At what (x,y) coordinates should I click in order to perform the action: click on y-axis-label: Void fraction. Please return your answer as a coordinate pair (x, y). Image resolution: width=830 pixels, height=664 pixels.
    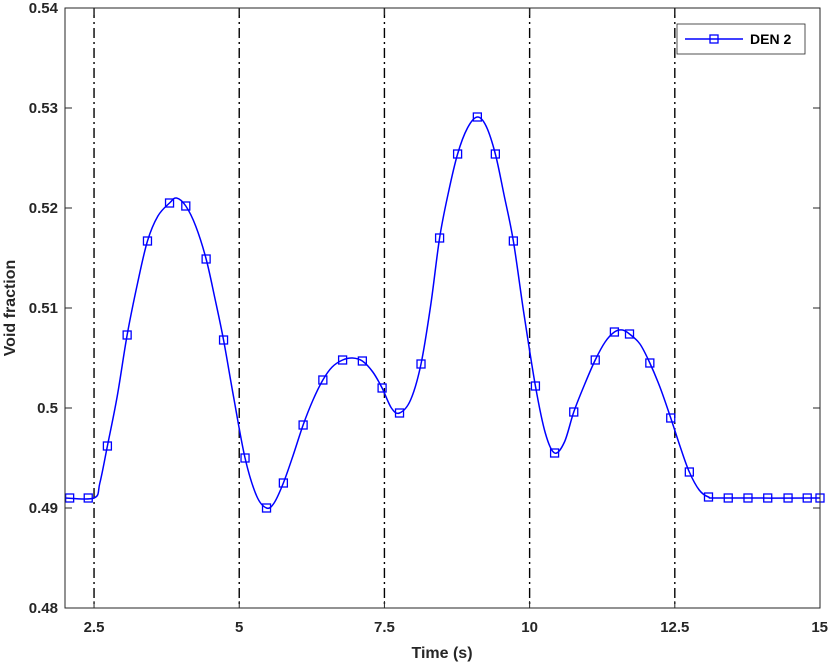
    Looking at the image, I should click on (10, 308).